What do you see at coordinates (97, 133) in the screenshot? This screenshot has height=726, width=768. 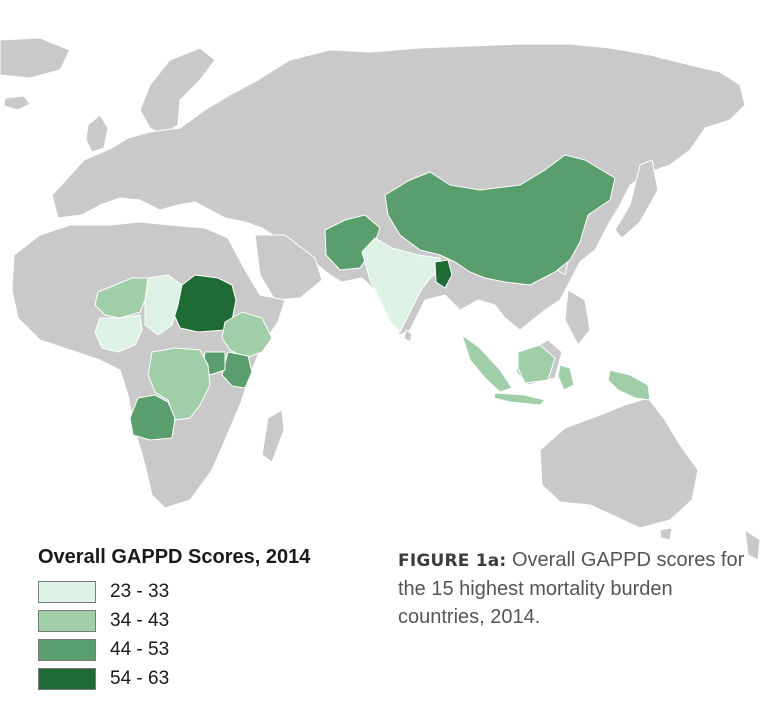 I see `britain-land` at bounding box center [97, 133].